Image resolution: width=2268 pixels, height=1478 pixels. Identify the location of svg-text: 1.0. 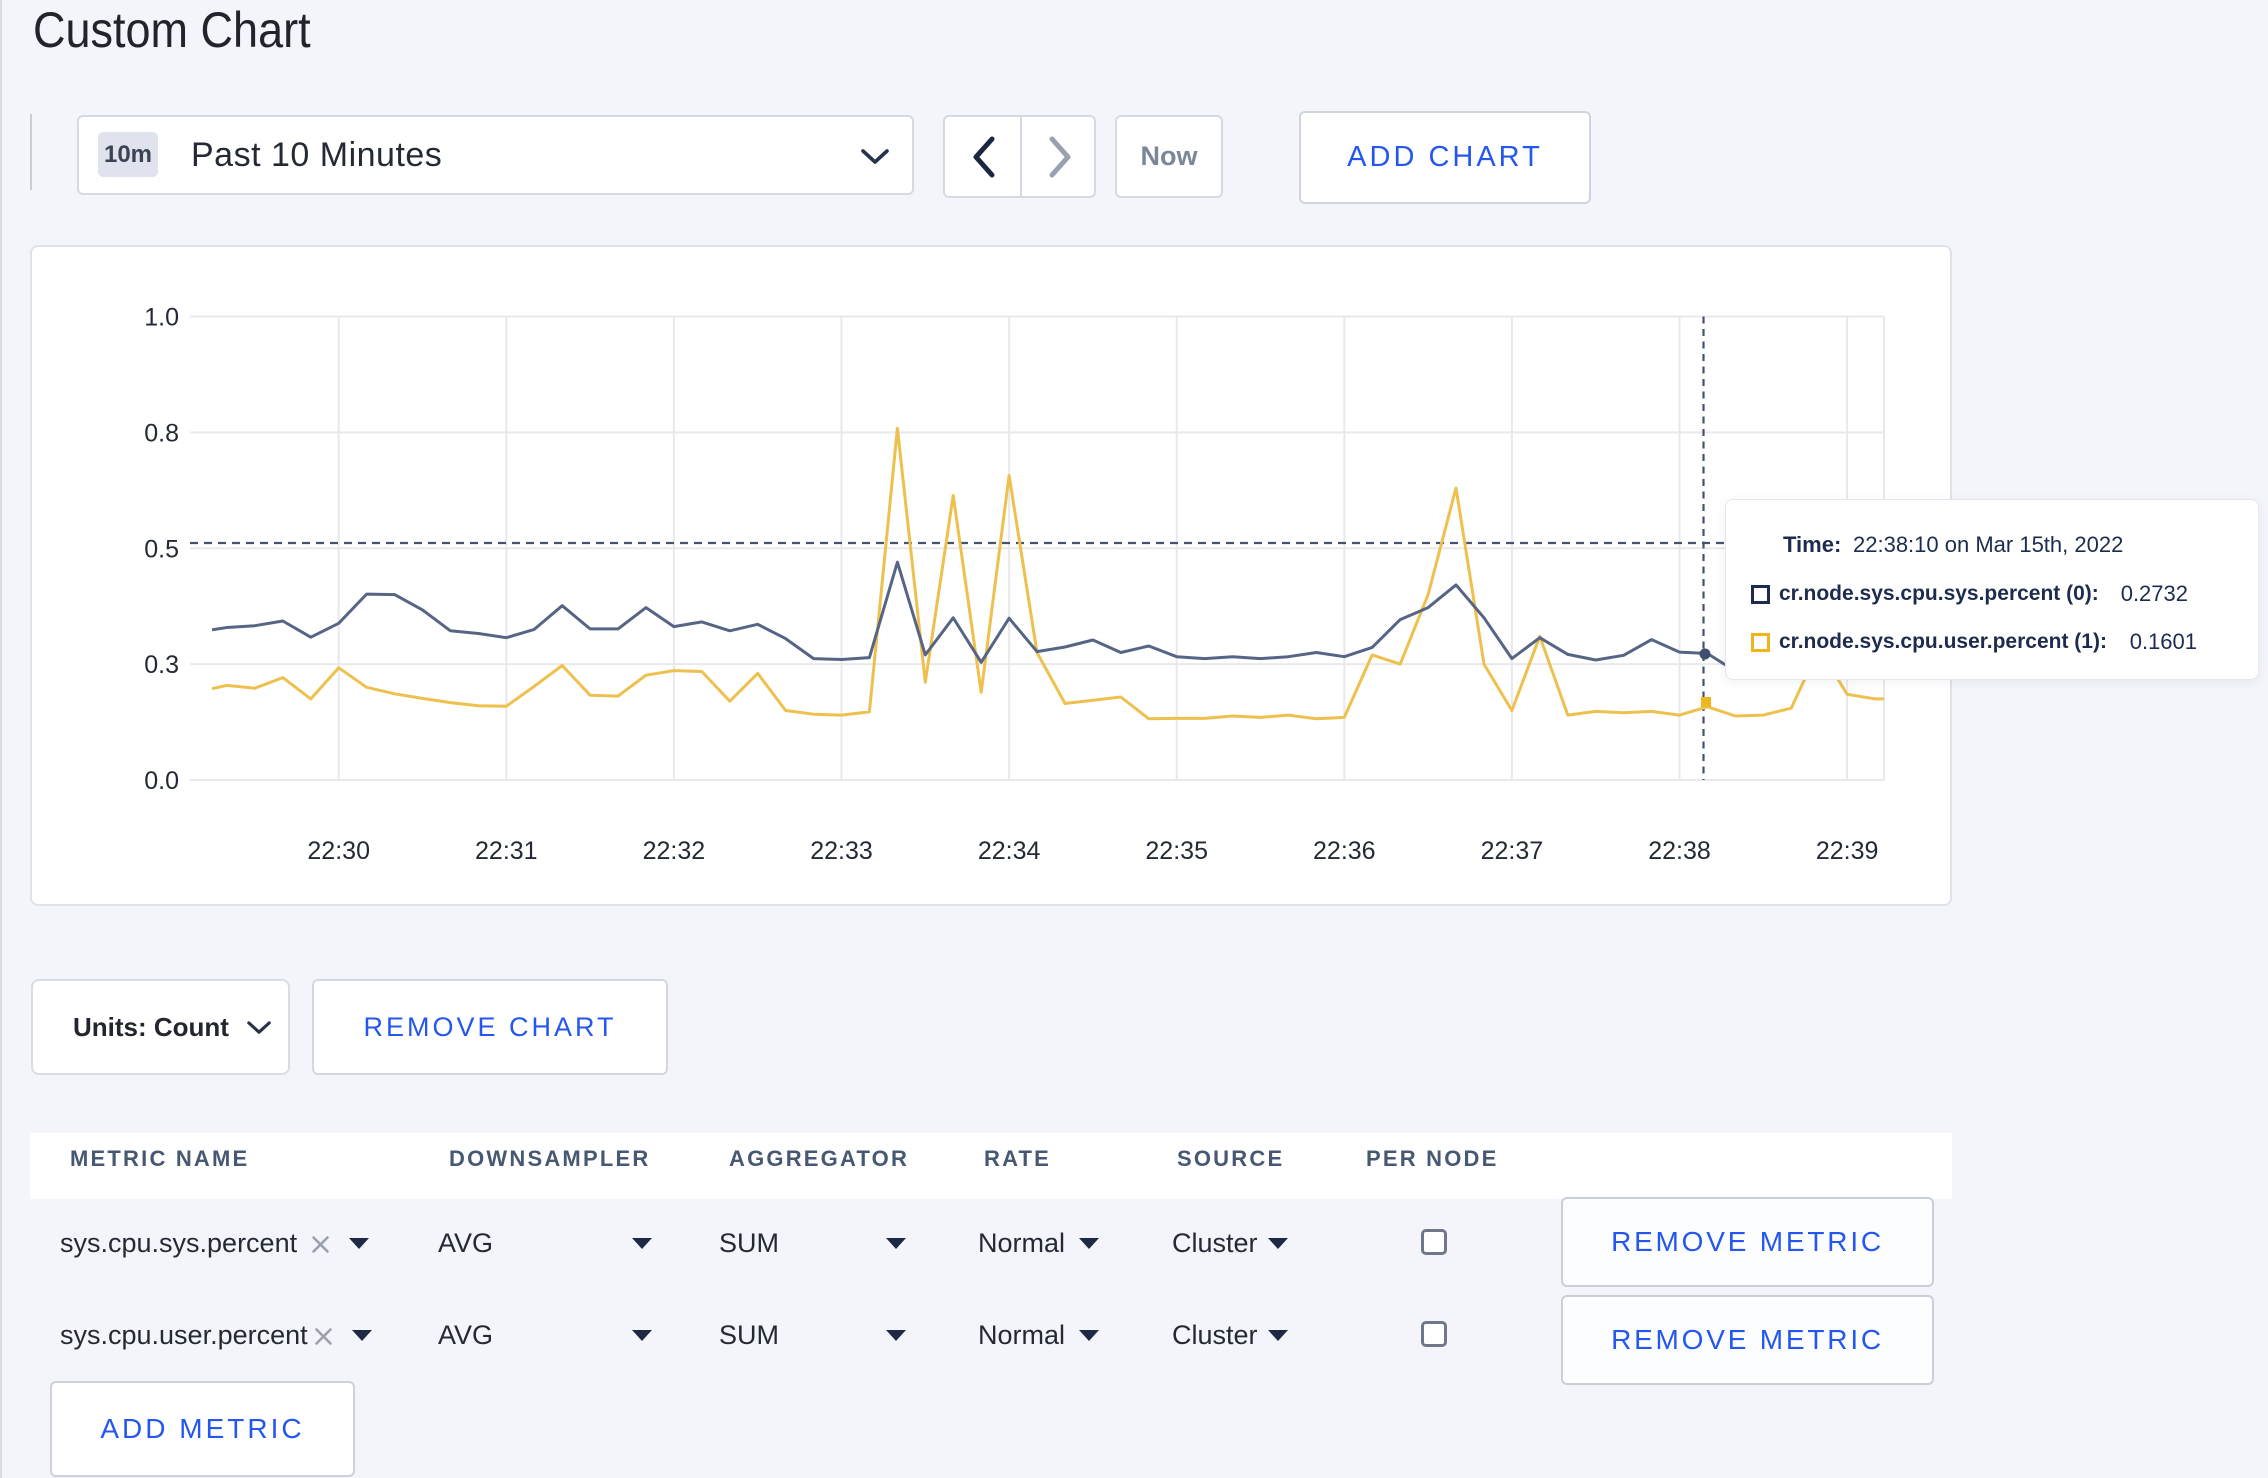
(161, 318).